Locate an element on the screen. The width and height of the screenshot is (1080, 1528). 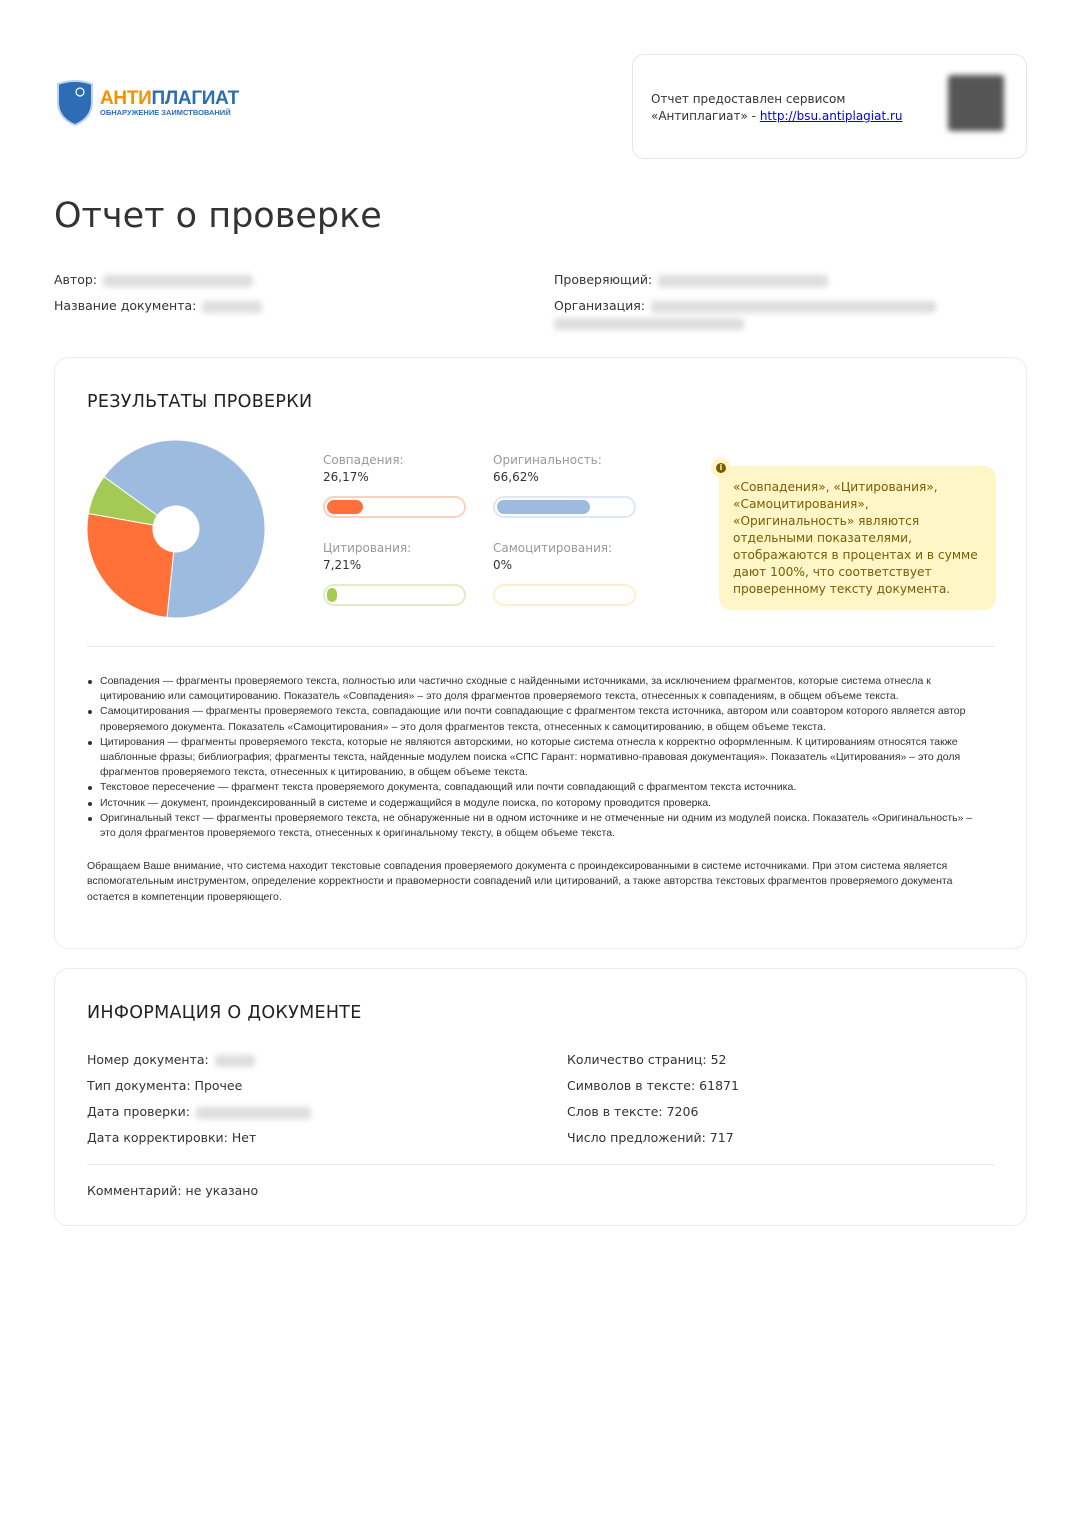
stat-3: Самоцитирования: 0% is located at coordinates (552, 556).